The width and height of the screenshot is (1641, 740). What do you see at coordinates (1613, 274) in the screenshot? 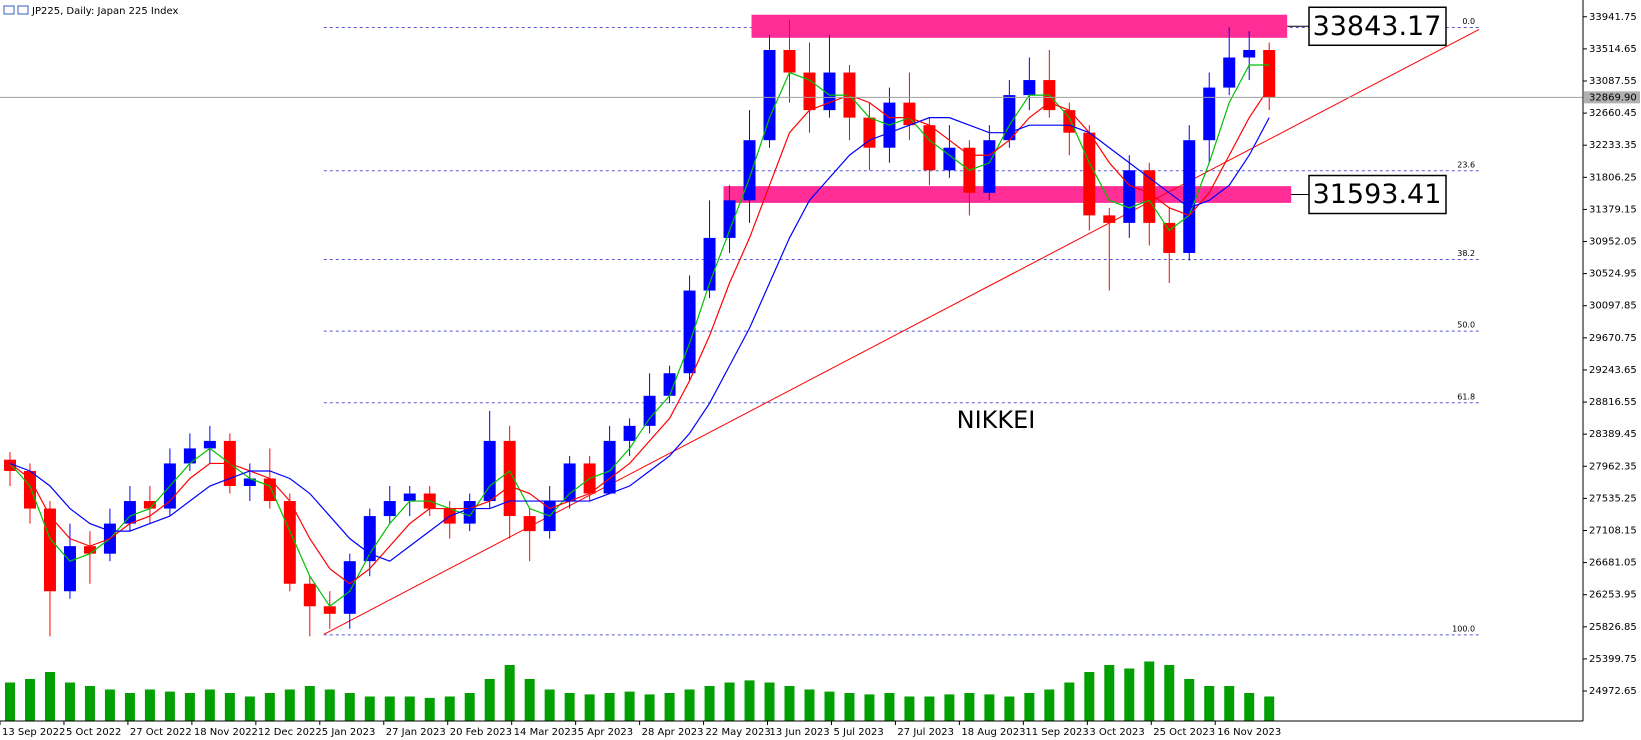
I see `y-tick-label: 30524.95` at bounding box center [1613, 274].